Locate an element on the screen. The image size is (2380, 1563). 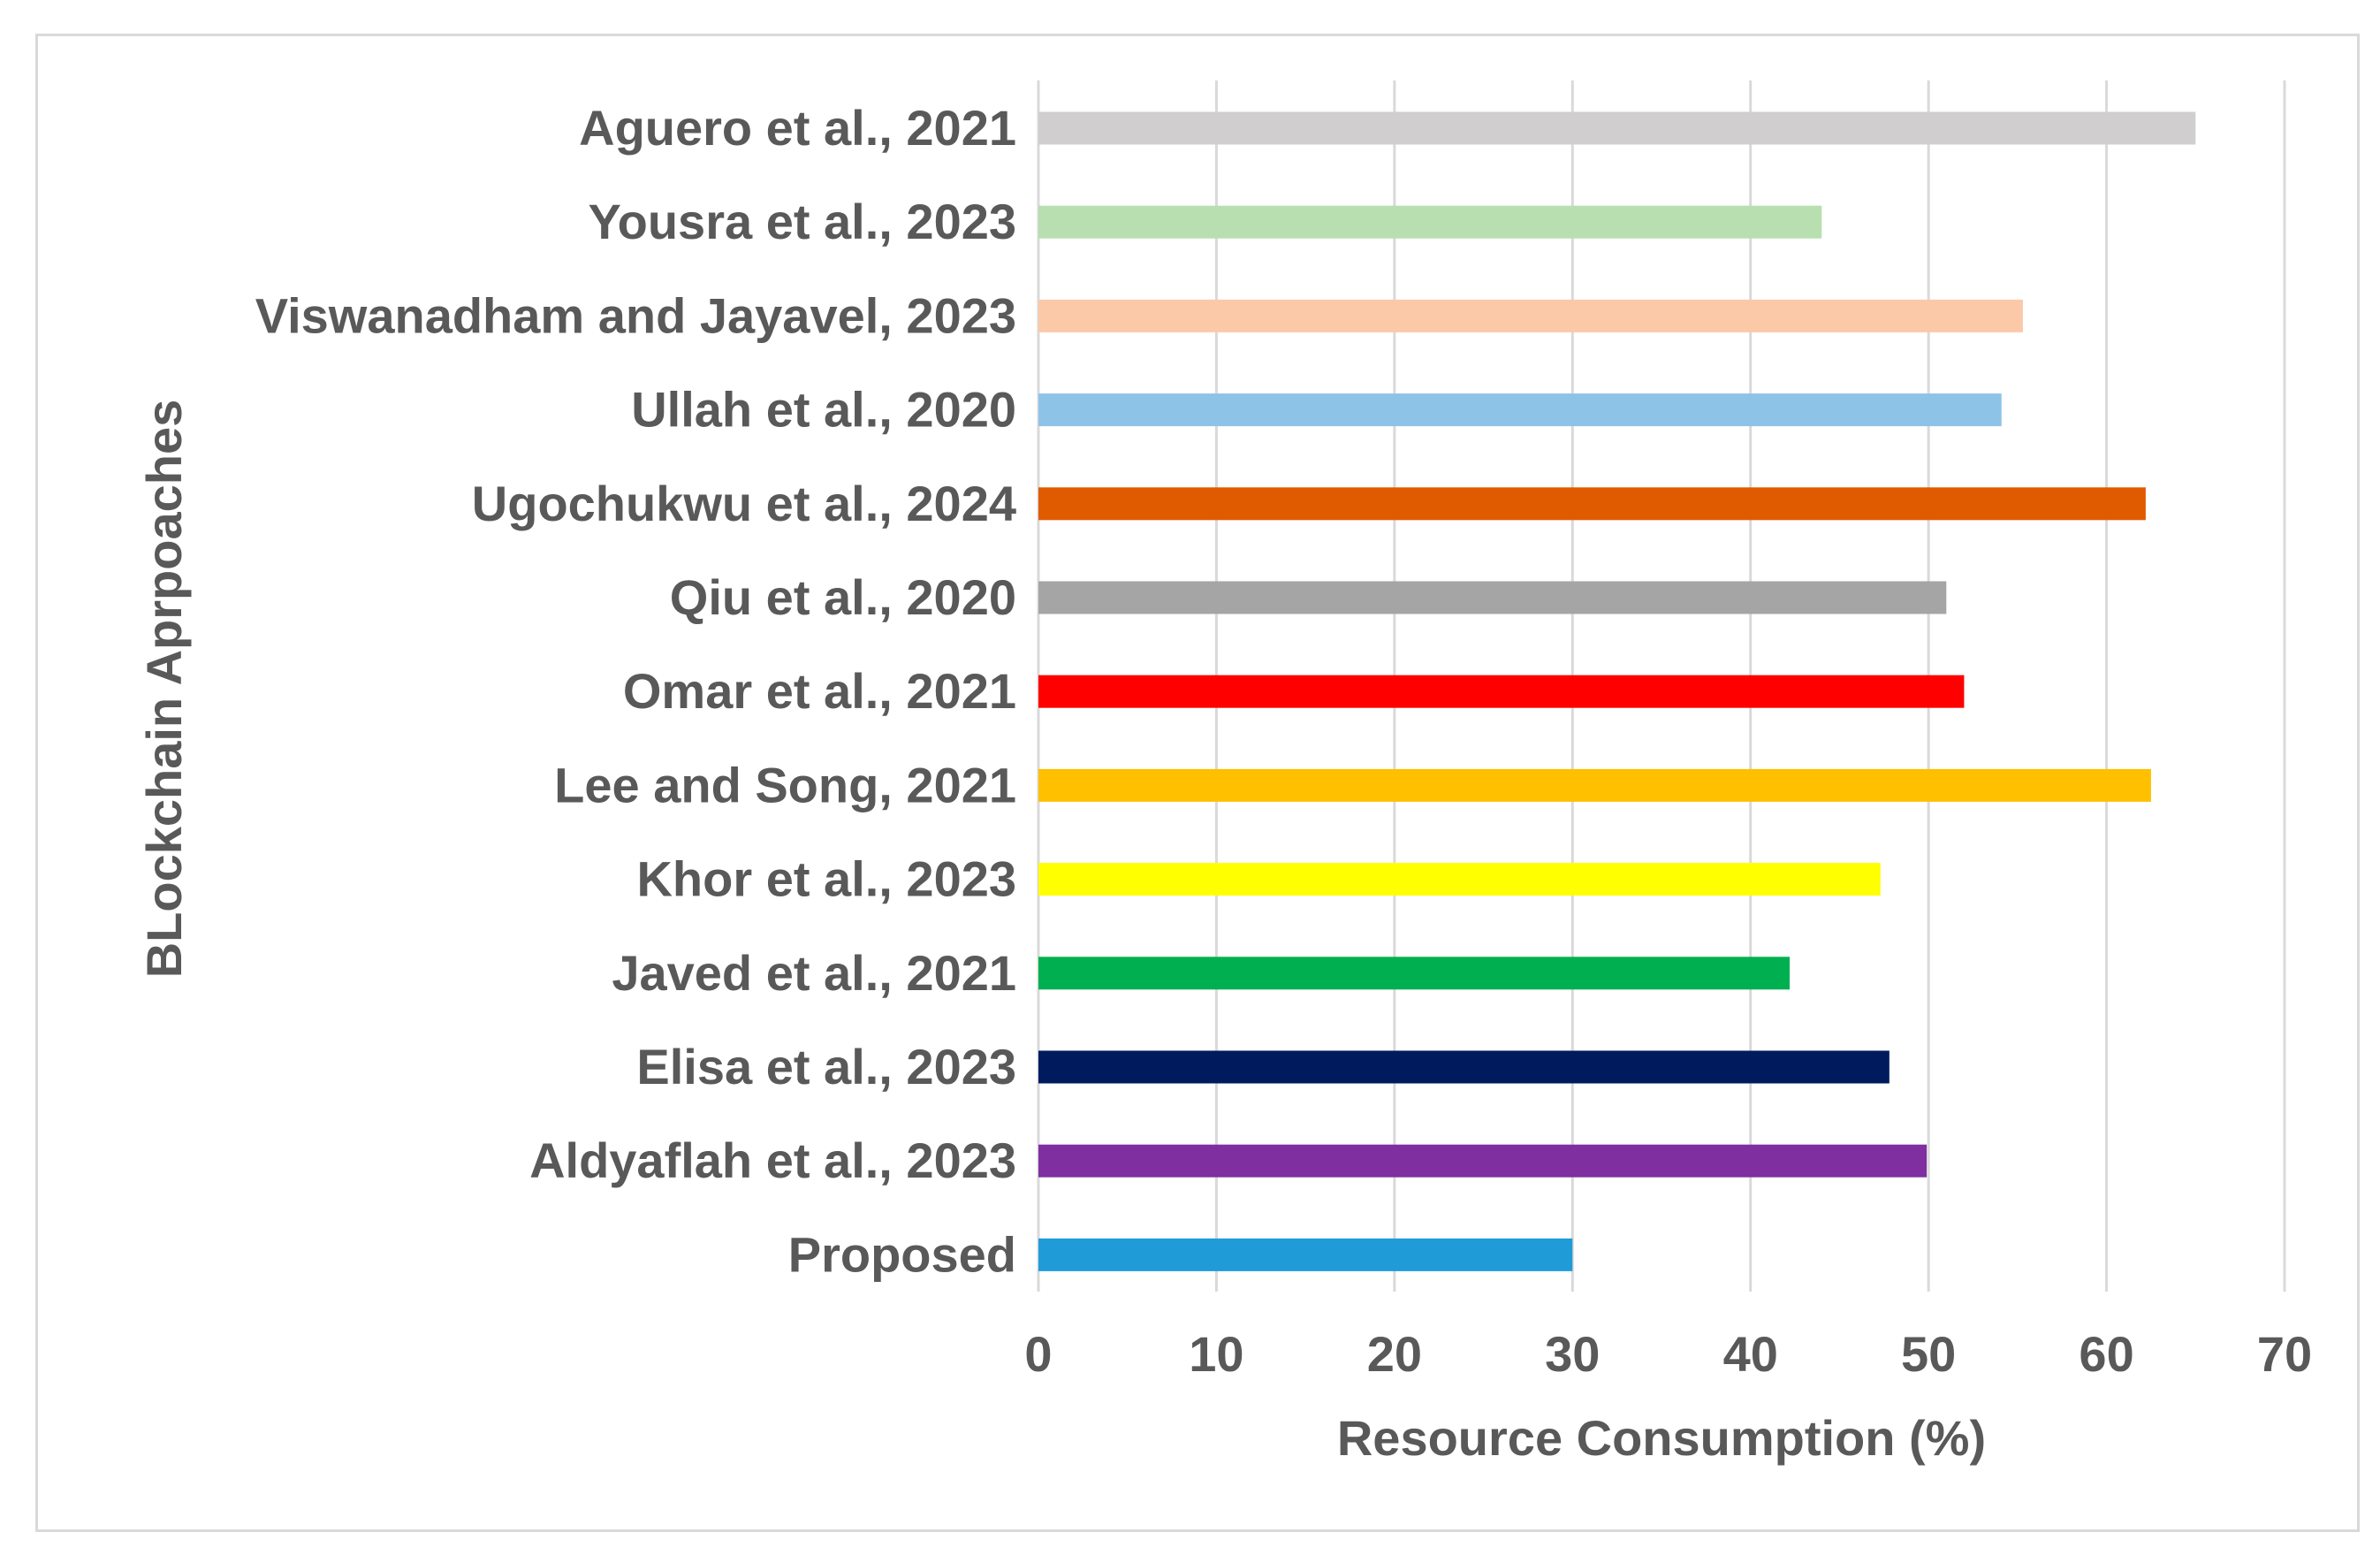
x-tick-label: 0 is located at coordinates (1038, 1354).